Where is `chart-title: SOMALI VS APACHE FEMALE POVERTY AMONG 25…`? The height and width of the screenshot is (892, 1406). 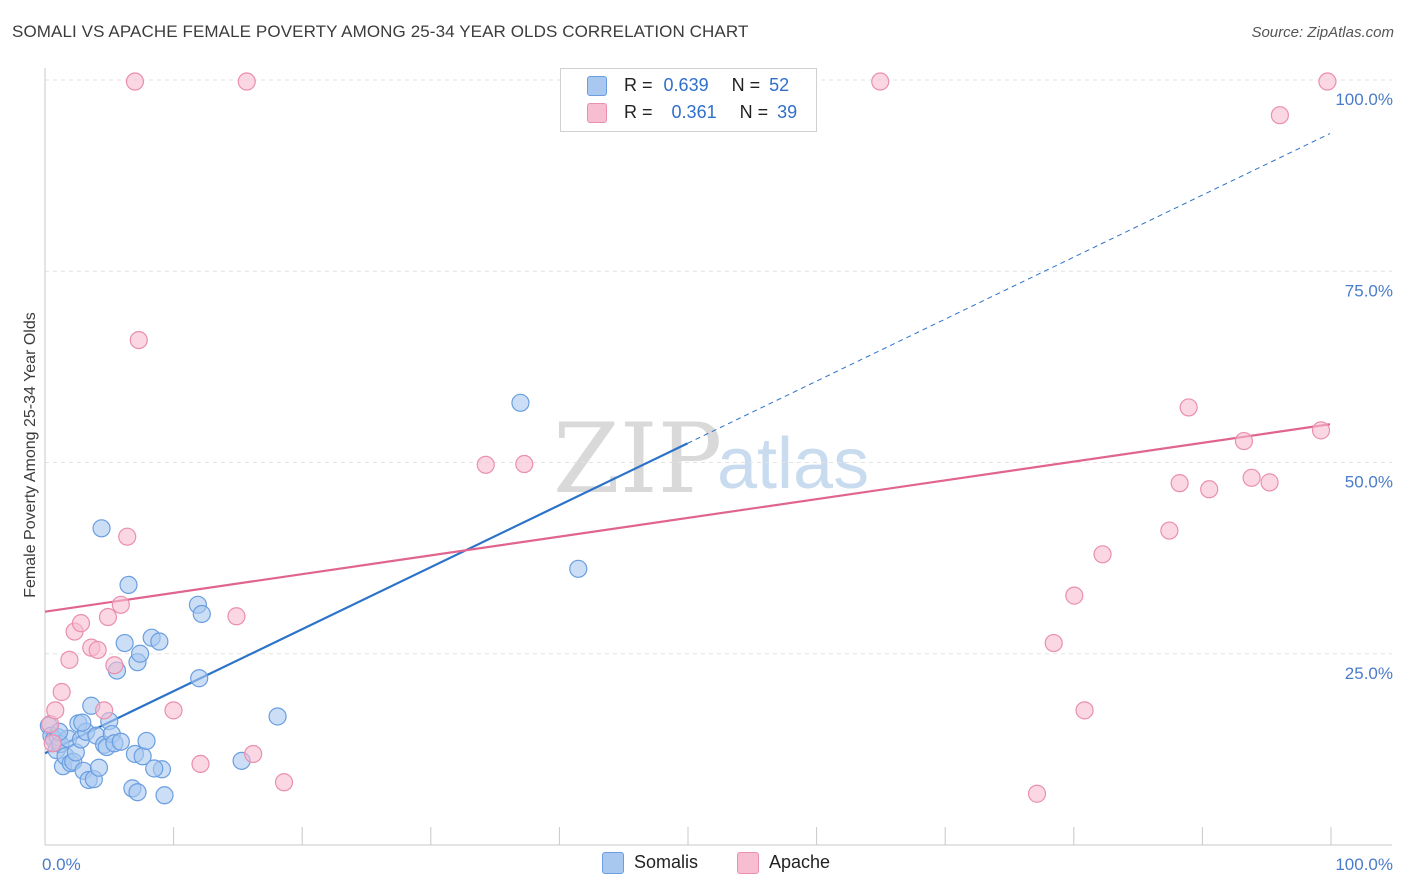
chart-title: SOMALI VS APACHE FEMALE POVERTY AMONG 25… is located at coordinates (380, 31).